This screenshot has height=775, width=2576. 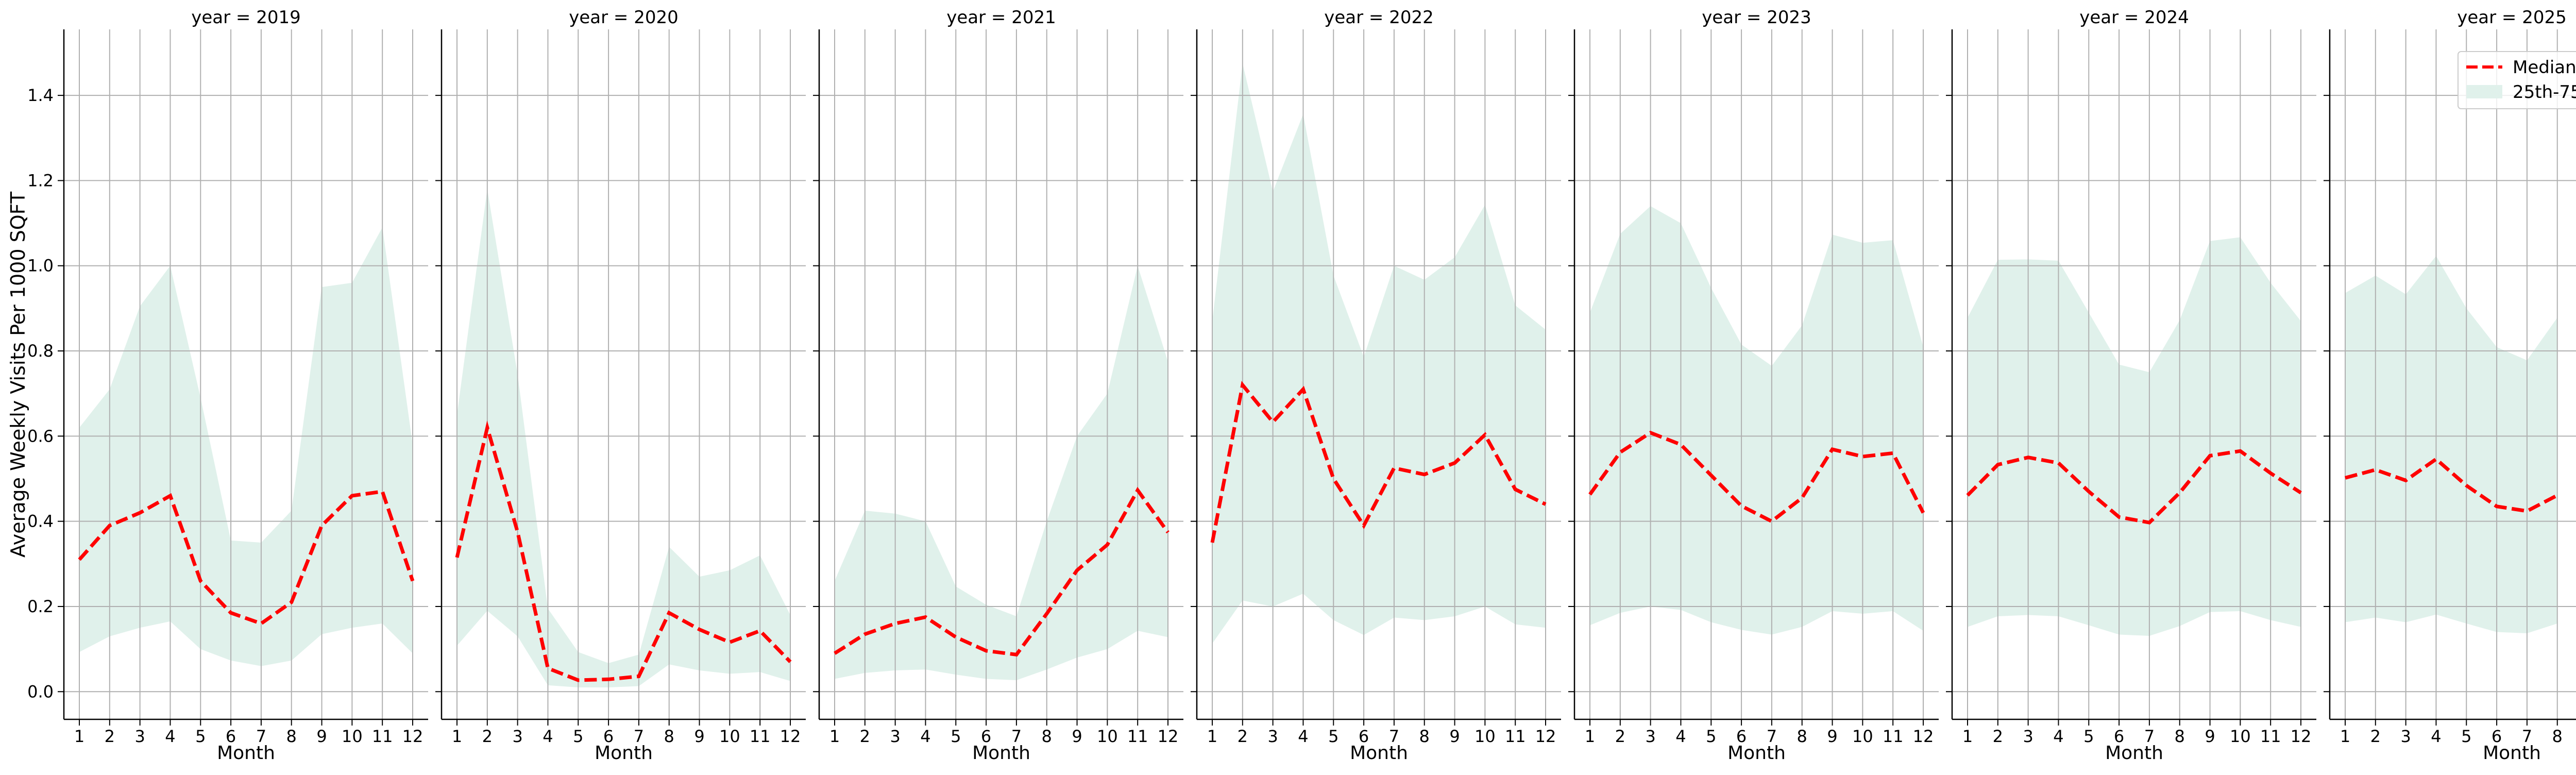 What do you see at coordinates (2134, 17) in the screenshot?
I see `panel-title: year = 2024` at bounding box center [2134, 17].